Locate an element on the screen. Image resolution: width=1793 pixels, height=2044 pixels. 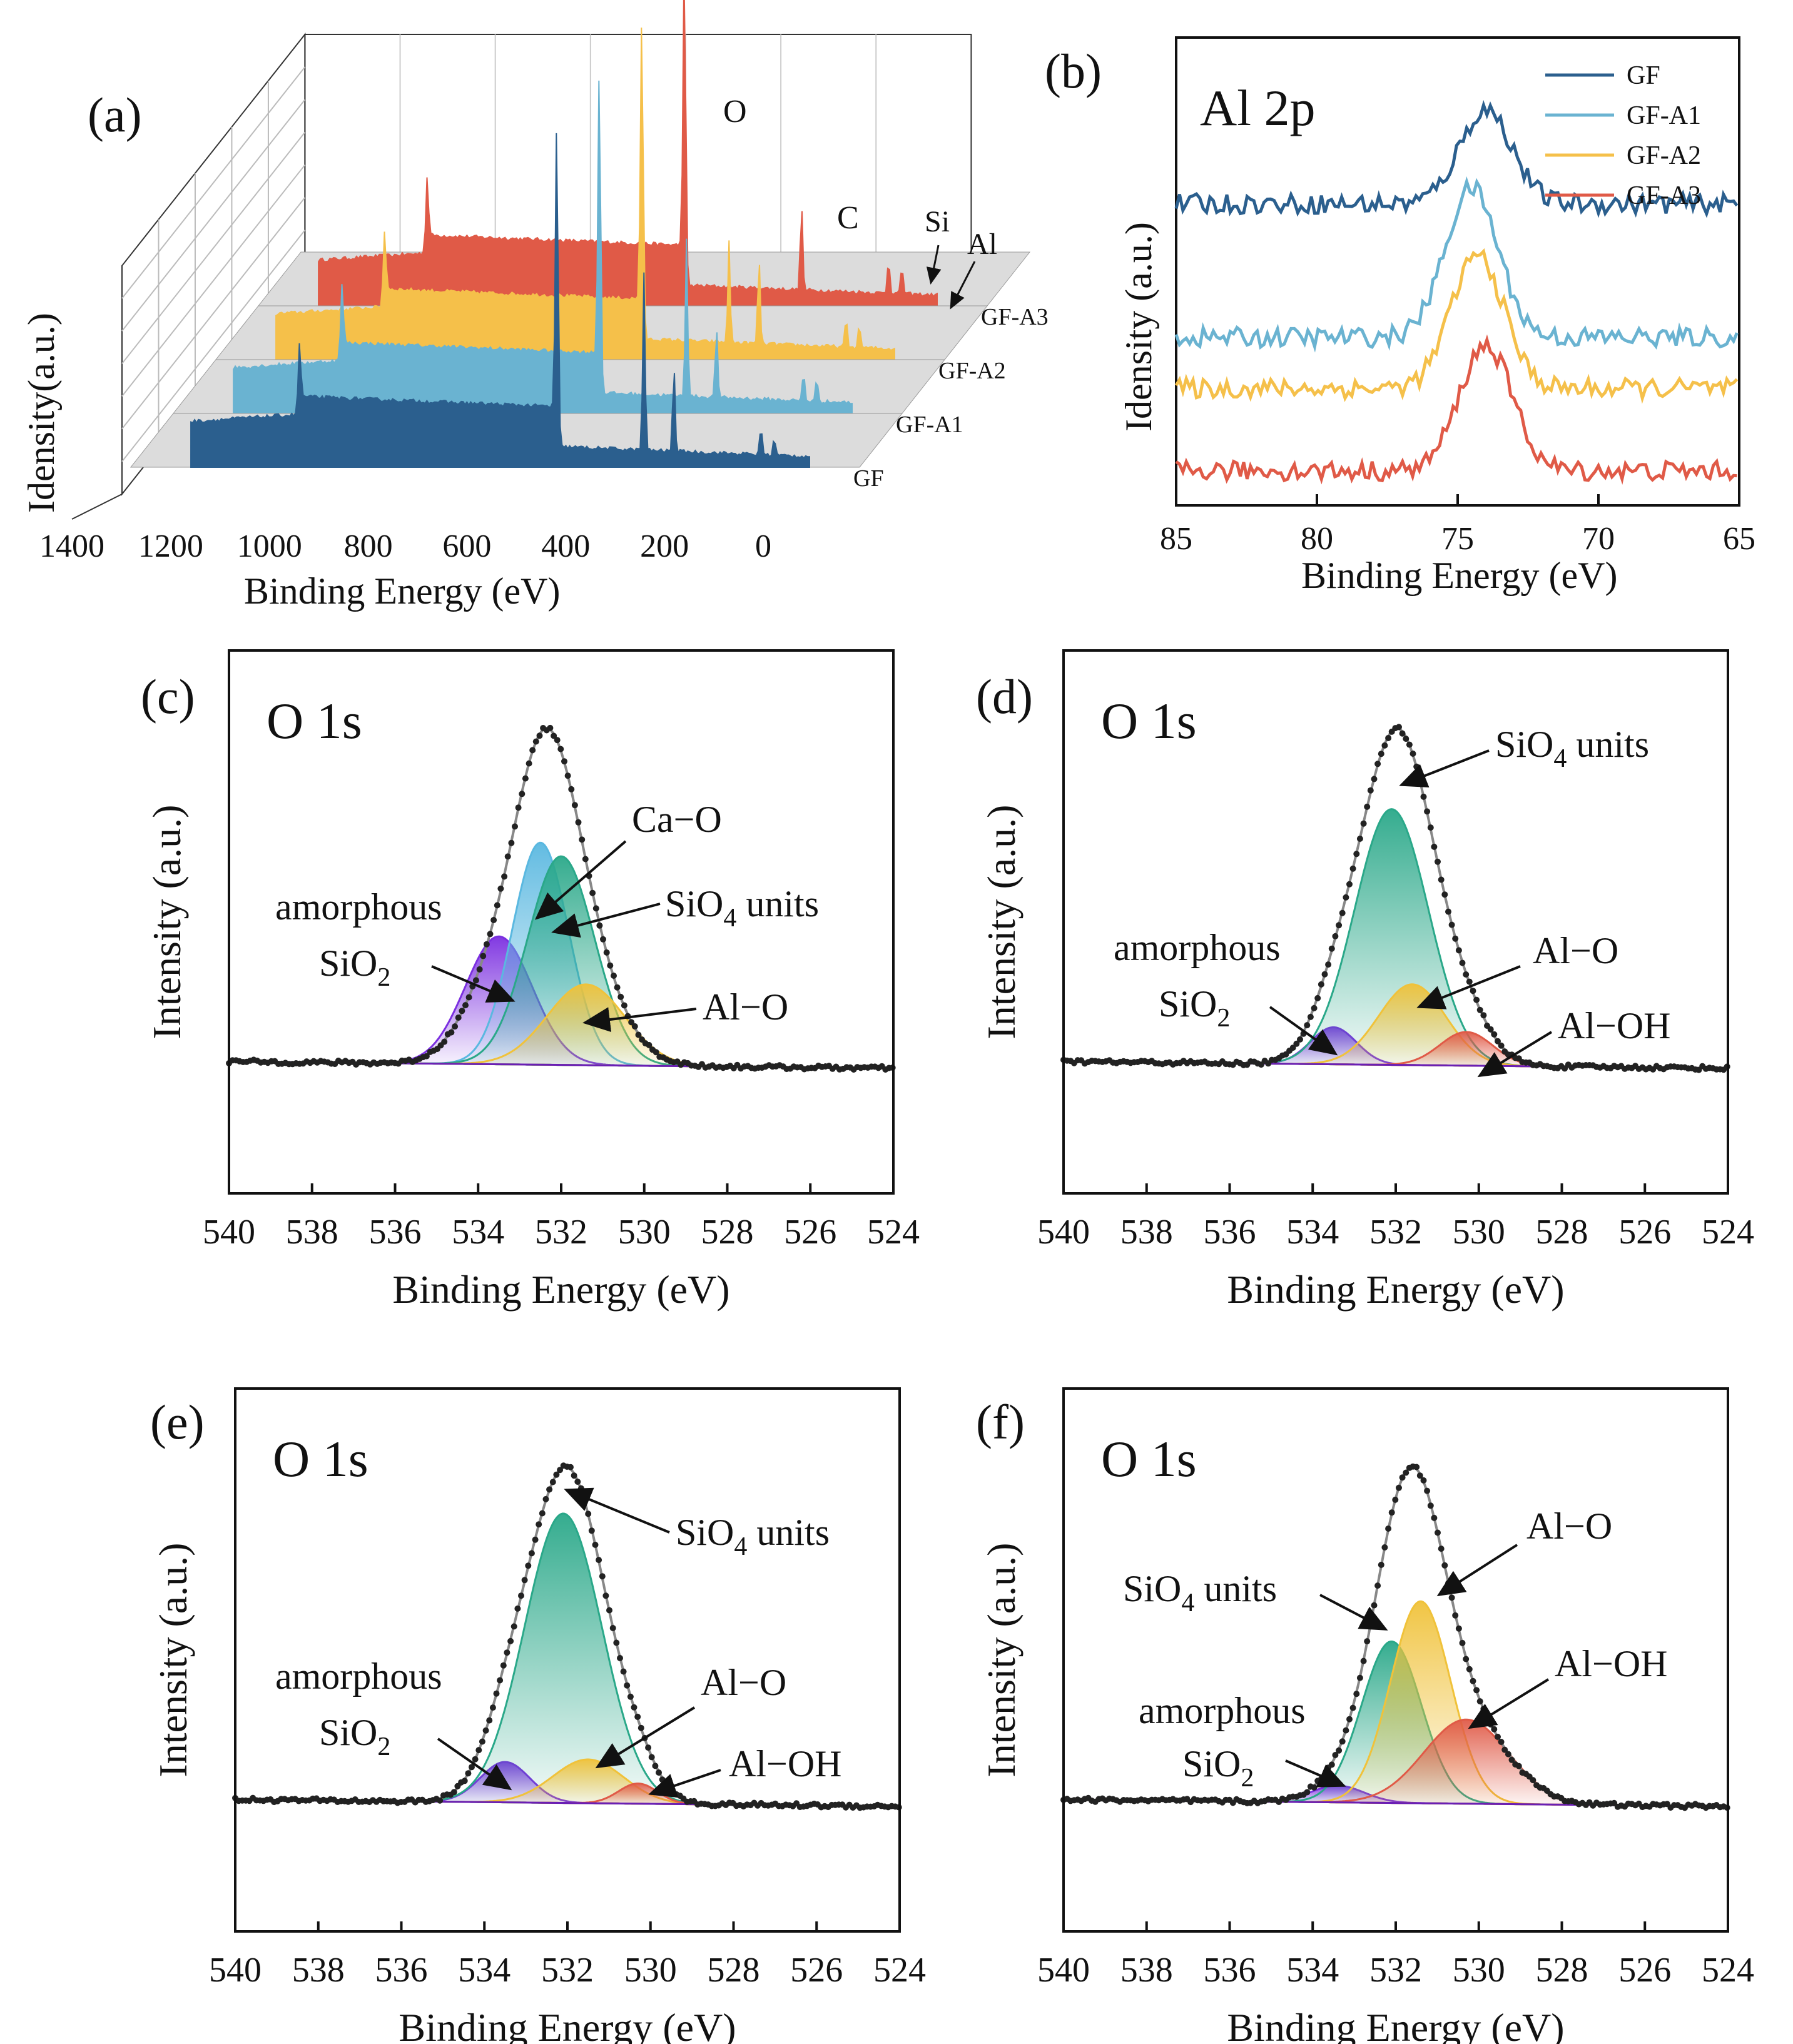
x-tick-label: 80 is located at coordinates (1317, 539).